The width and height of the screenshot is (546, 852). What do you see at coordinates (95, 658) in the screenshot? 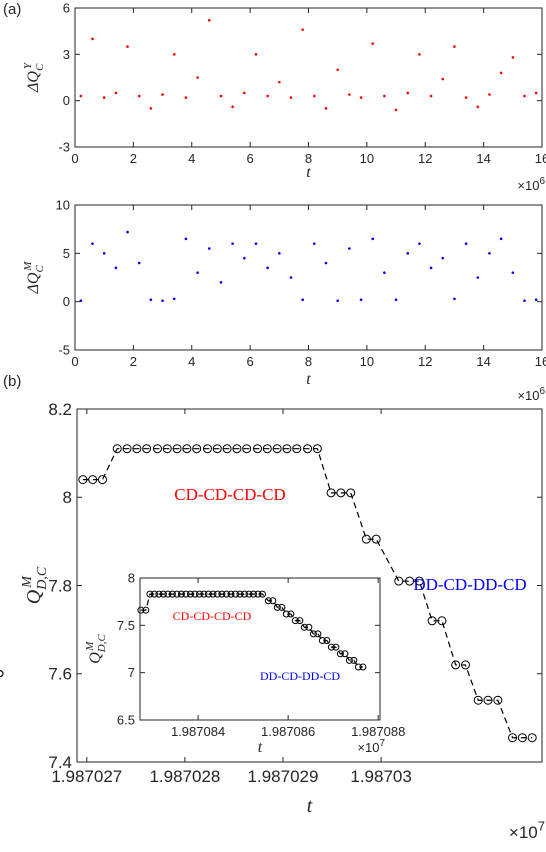
I see `y-axis-label-base: Q` at bounding box center [95, 658].